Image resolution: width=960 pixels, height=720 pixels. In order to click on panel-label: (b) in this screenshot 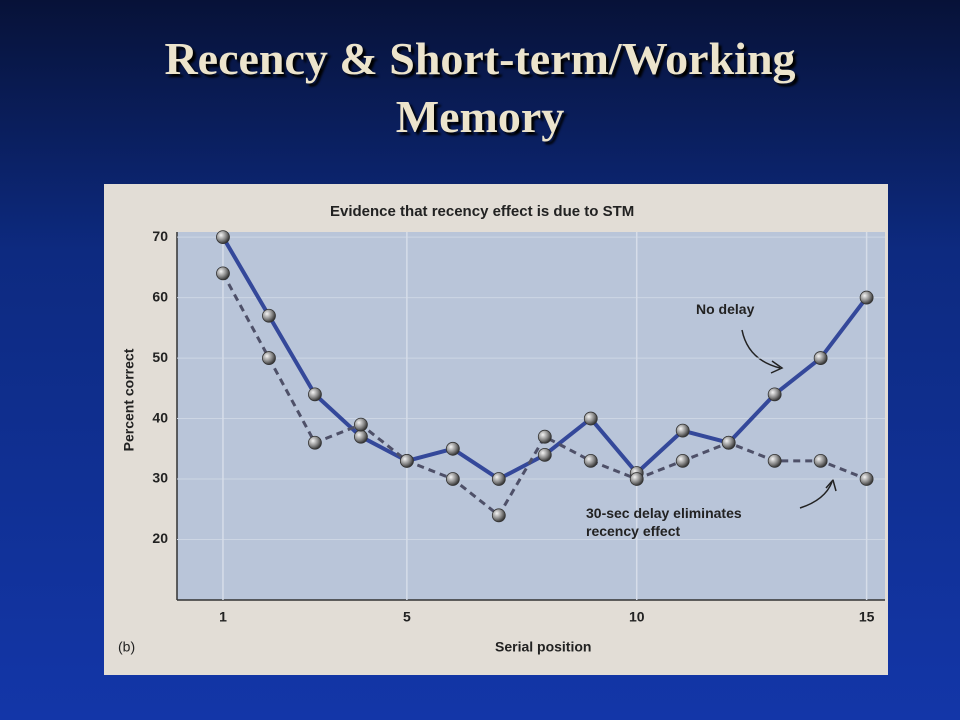, I will do `click(126, 647)`.